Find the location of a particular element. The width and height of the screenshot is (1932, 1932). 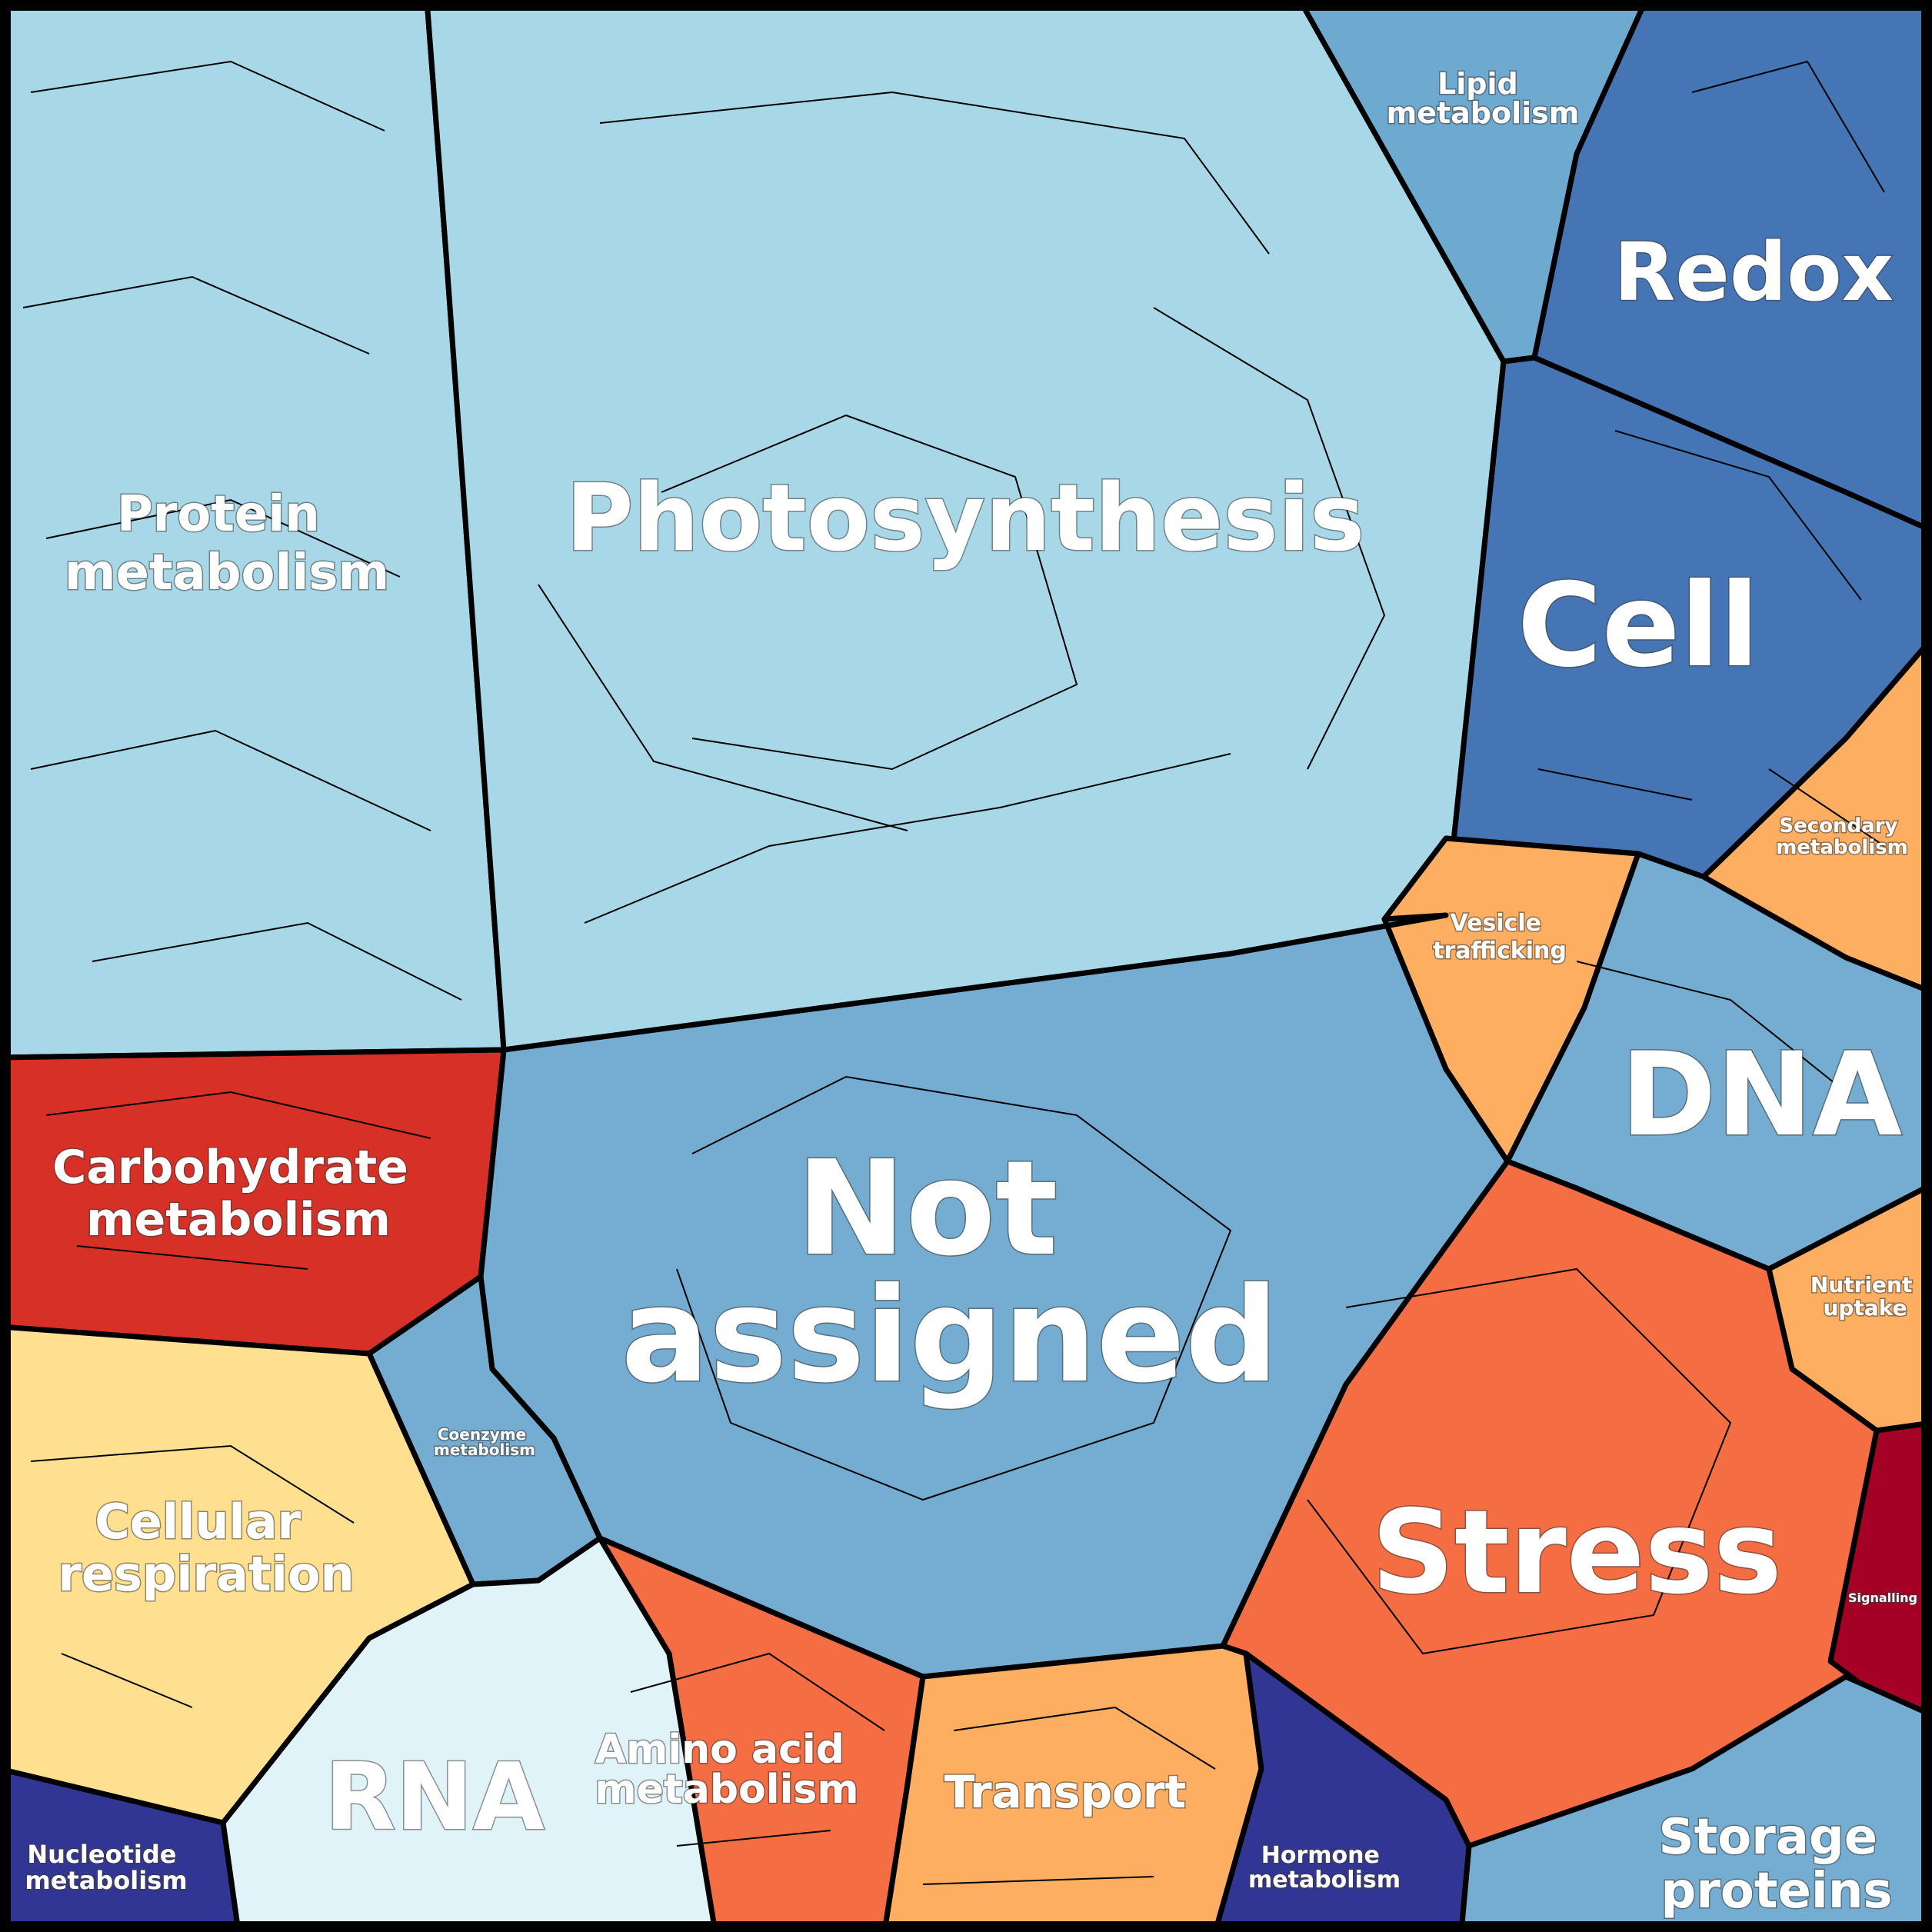

label-not-assigned: Not assigned is located at coordinates (949, 1272).